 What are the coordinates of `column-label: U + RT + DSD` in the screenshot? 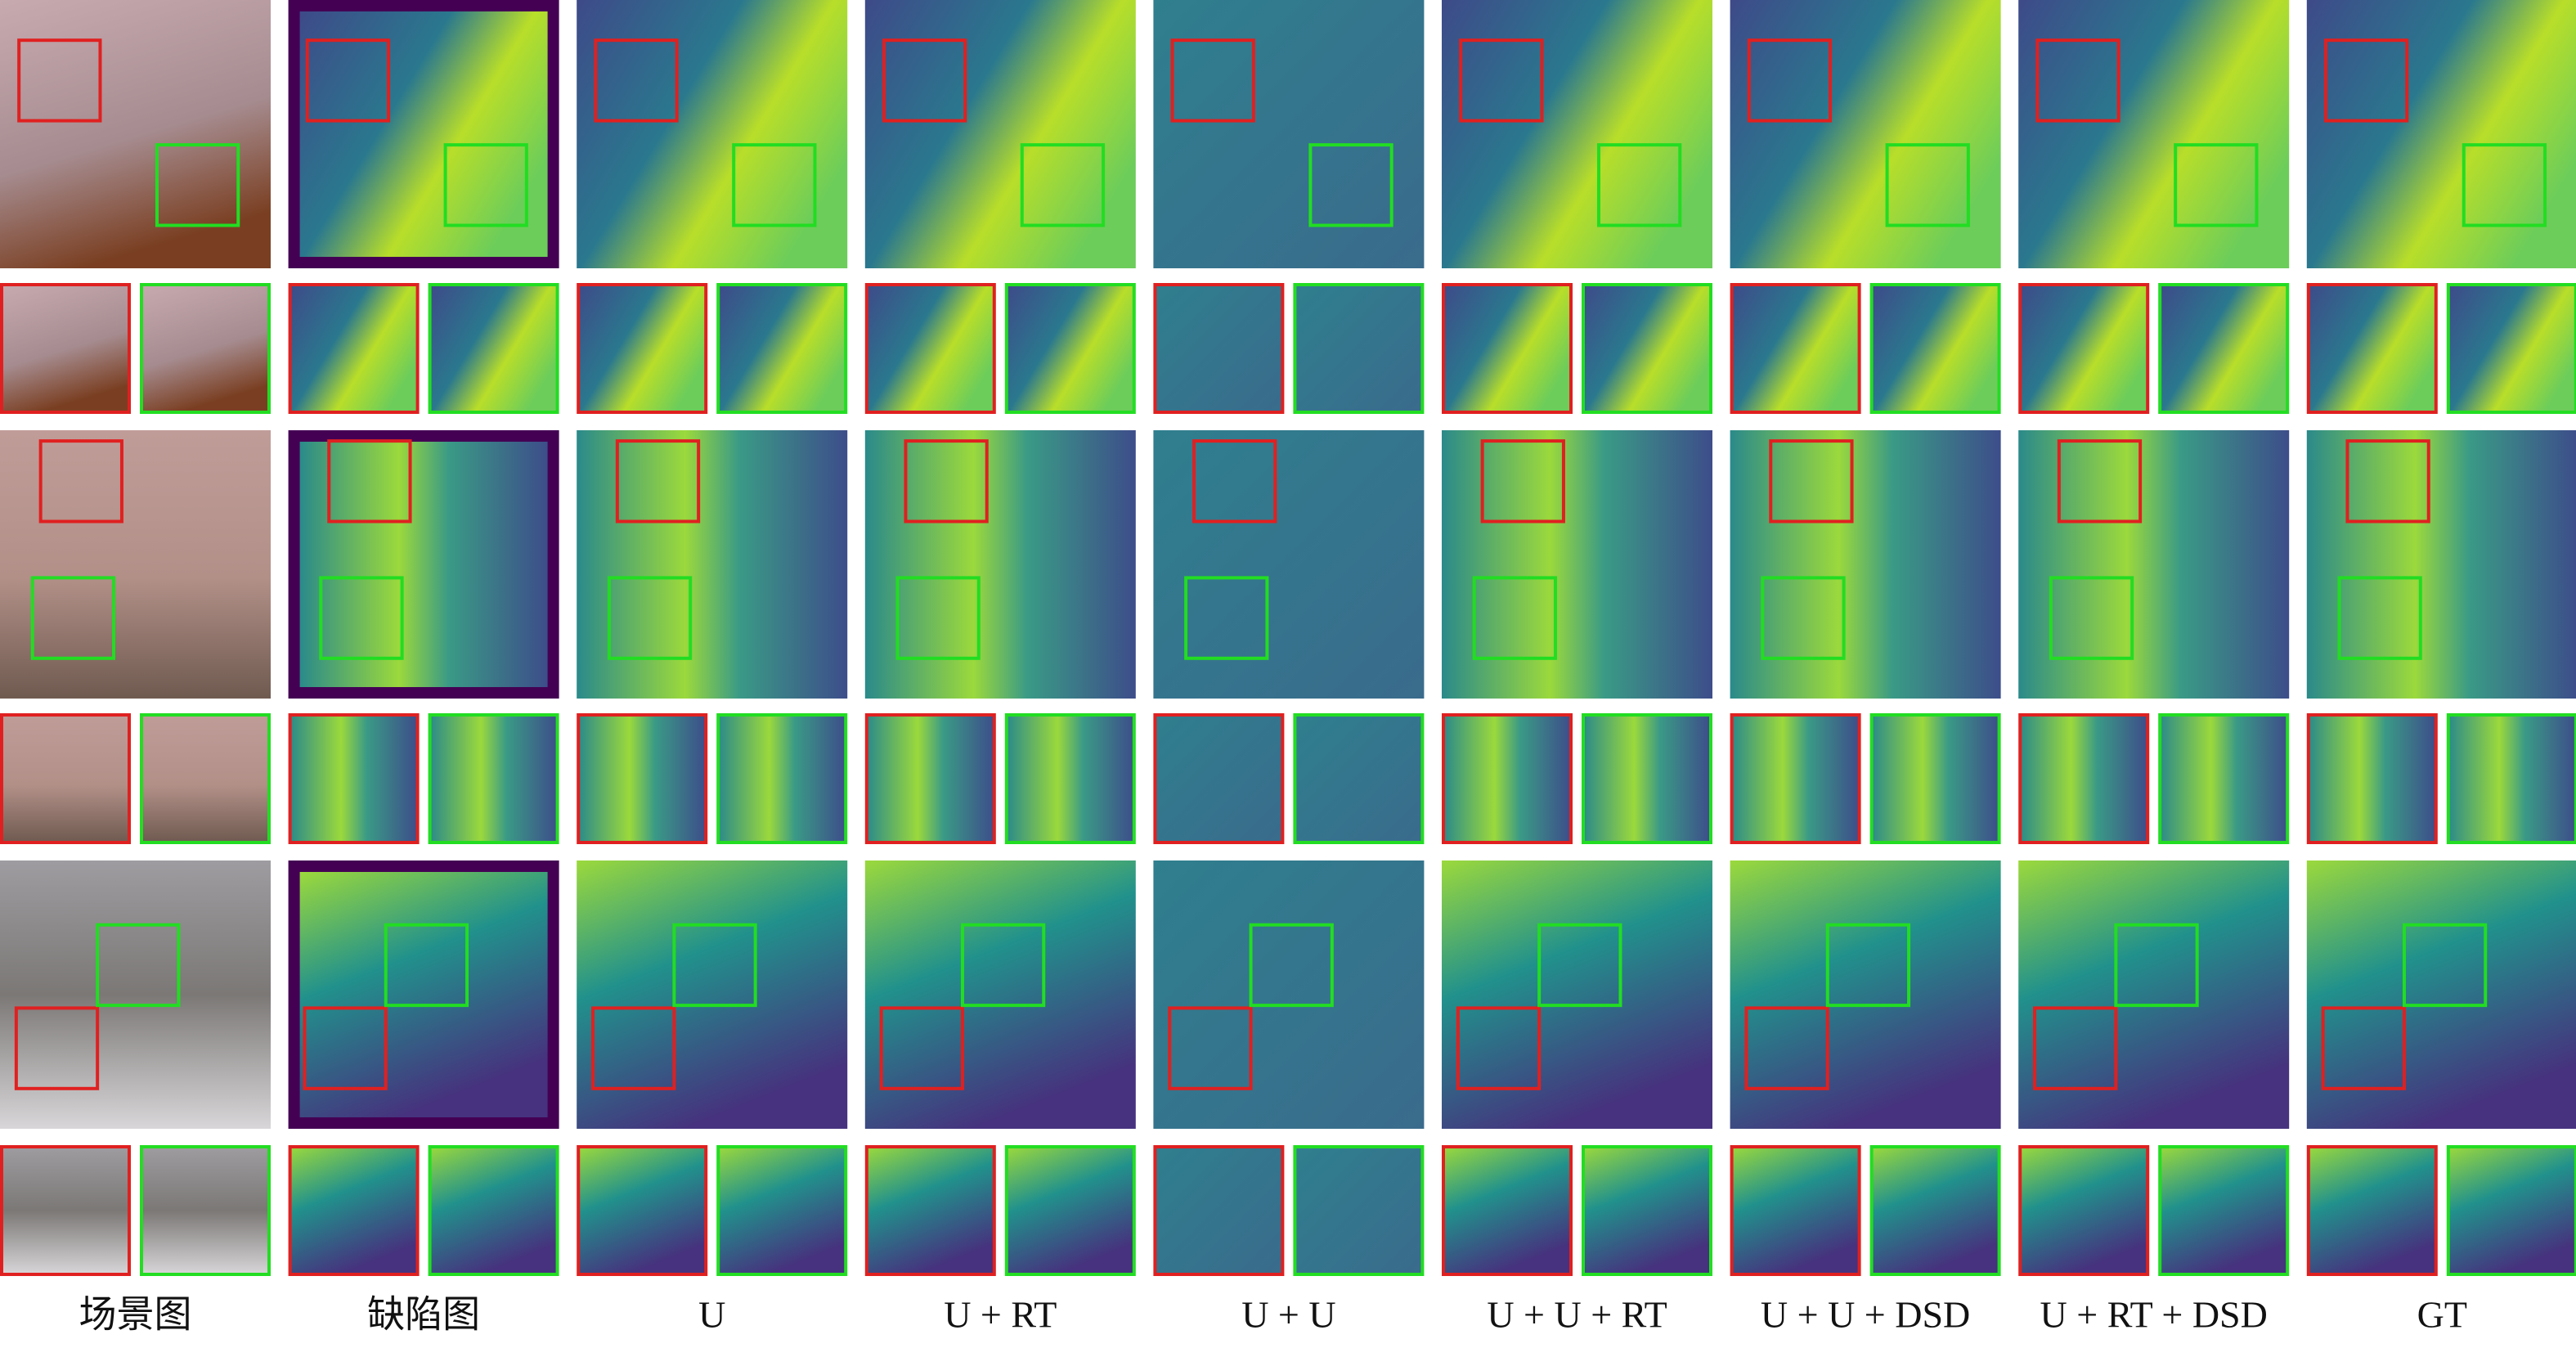 It's located at (2154, 1315).